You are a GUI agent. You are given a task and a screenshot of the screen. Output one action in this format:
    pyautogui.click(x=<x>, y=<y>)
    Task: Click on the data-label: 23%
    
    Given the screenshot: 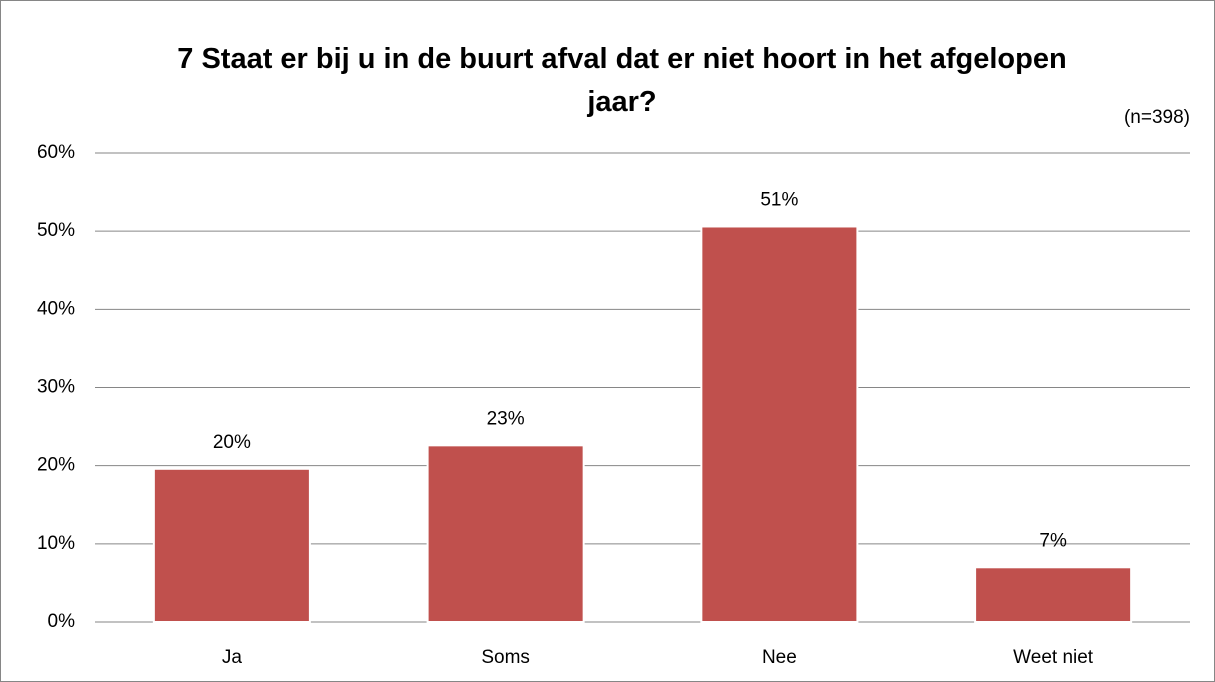 What is the action you would take?
    pyautogui.click(x=506, y=418)
    